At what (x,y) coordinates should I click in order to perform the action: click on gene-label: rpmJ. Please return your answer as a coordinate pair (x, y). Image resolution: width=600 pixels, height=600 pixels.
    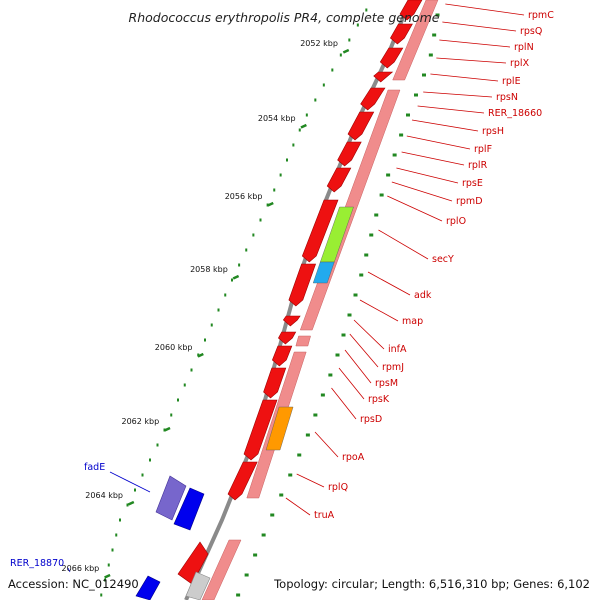
    Looking at the image, I should click on (393, 367).